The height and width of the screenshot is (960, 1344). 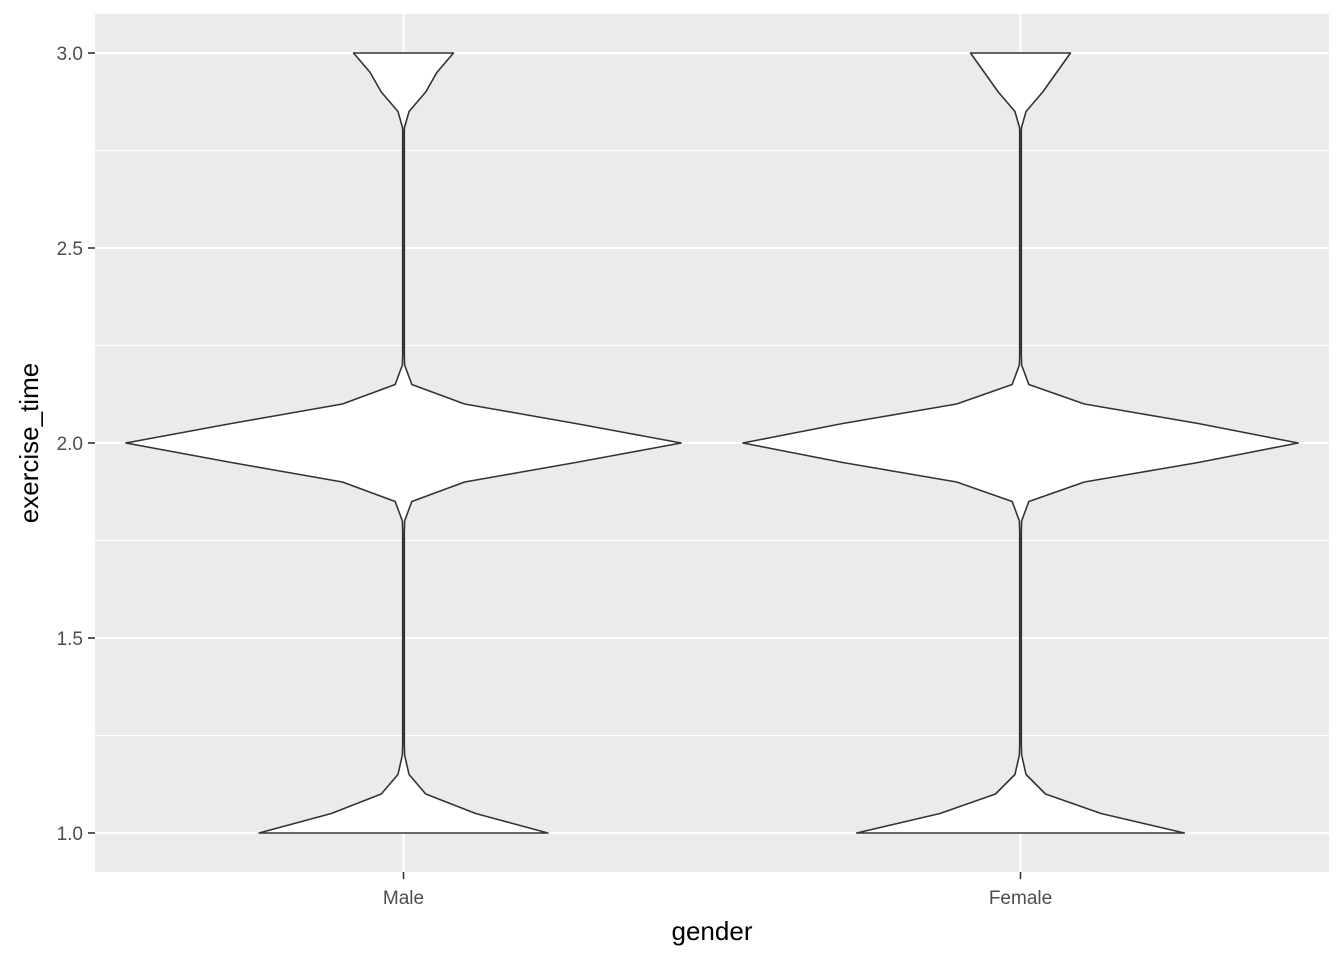 I want to click on y-tick-label: 1.0, so click(x=70, y=834).